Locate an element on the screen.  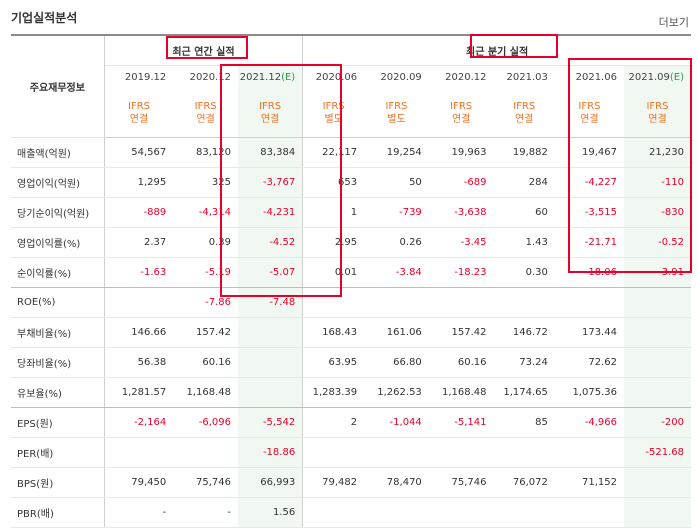
metric-value: 1,262.53 is located at coordinates (396, 392).